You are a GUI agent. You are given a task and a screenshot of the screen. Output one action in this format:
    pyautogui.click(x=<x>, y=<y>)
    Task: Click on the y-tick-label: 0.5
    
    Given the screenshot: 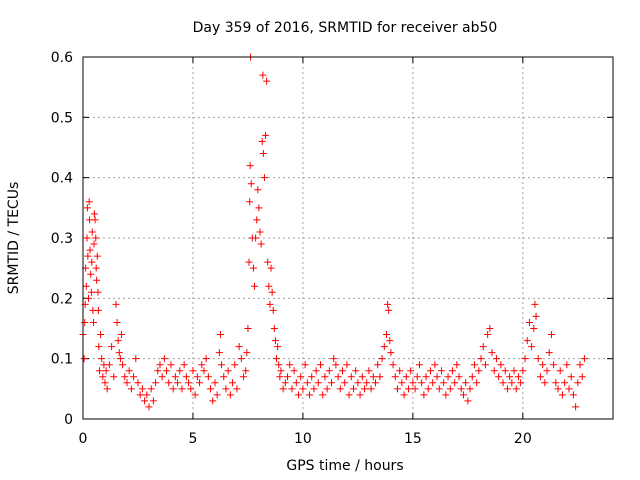 What is the action you would take?
    pyautogui.click(x=62, y=118)
    